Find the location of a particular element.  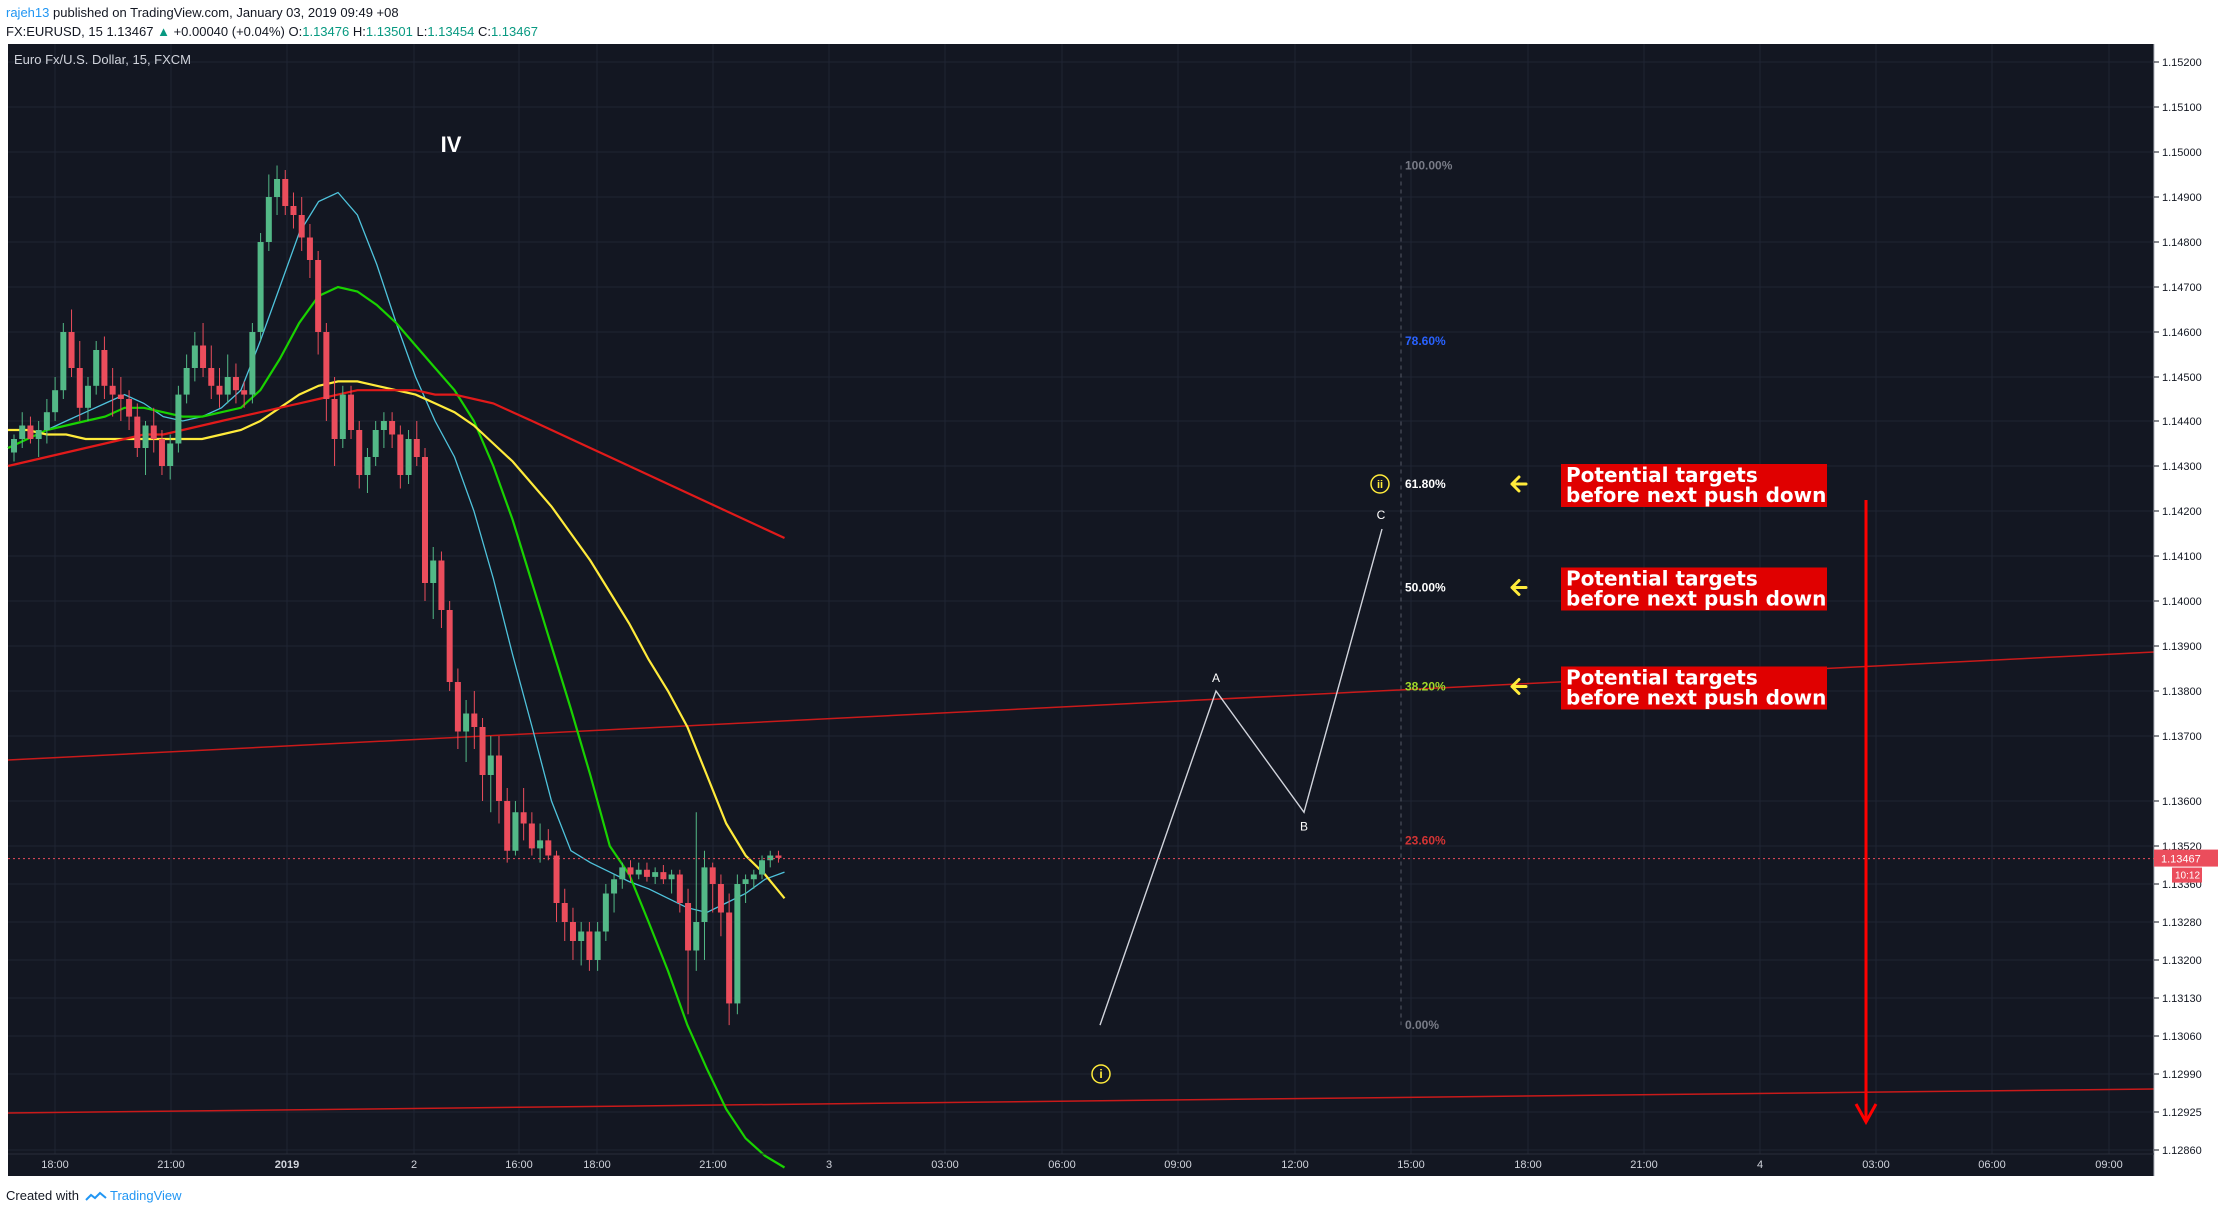

price-tick-label: 1.14600 is located at coordinates (2182, 333).